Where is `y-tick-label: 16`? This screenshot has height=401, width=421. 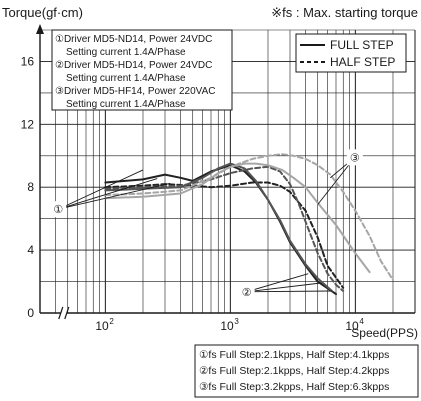 y-tick-label: 16 is located at coordinates (28, 61).